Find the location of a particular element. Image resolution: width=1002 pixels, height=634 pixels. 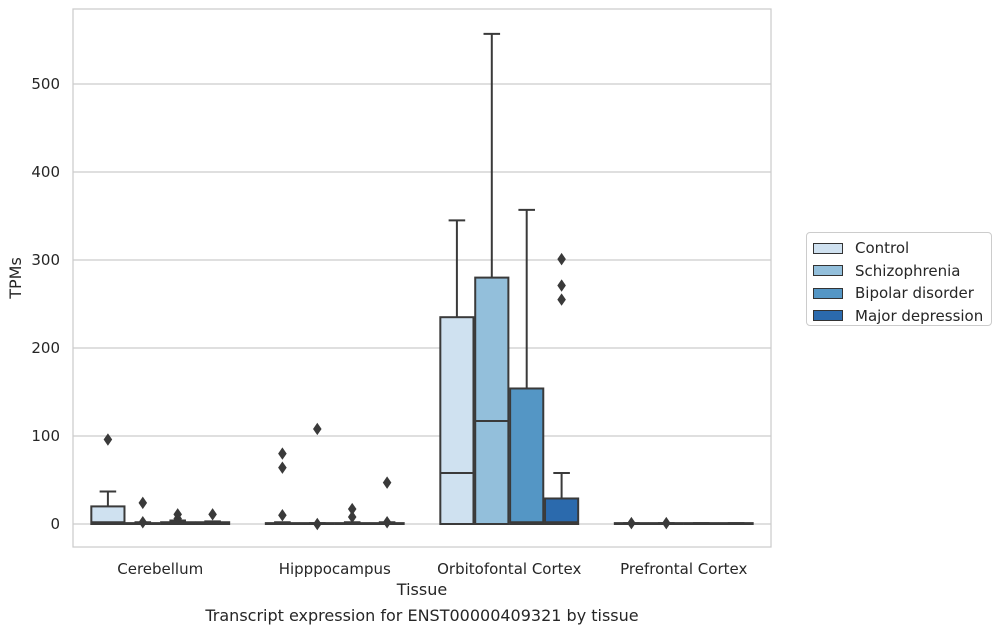

legend-swatch-schizophrenia is located at coordinates (828, 271).